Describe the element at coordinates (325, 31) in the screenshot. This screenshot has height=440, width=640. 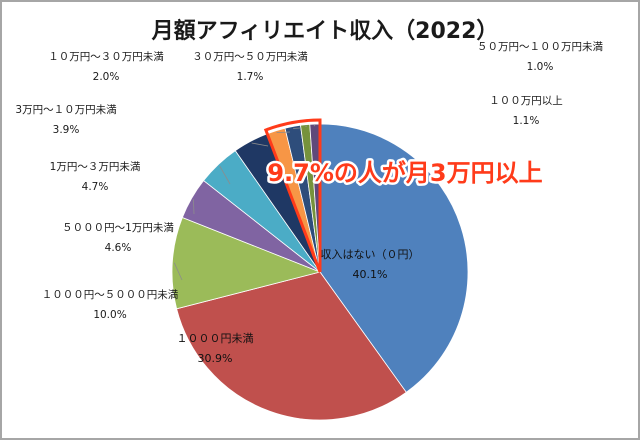
I see `chart-title: 月額アフィリエイト収入（2022）` at that location.